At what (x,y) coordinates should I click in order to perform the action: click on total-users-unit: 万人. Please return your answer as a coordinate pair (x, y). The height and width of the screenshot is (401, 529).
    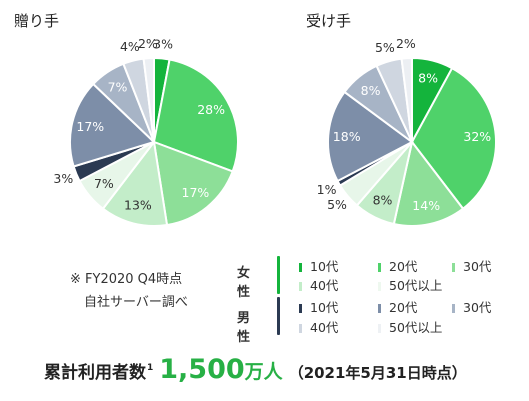
    Looking at the image, I should click on (263, 372).